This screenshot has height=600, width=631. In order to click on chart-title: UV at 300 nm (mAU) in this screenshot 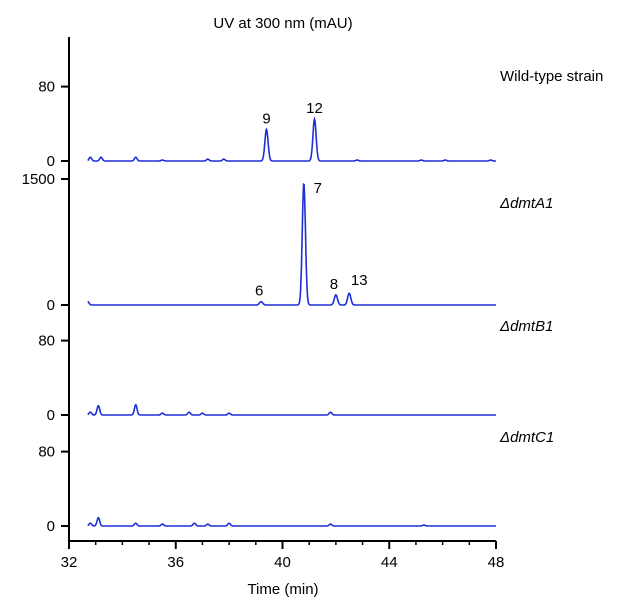, I will do `click(282, 23)`.